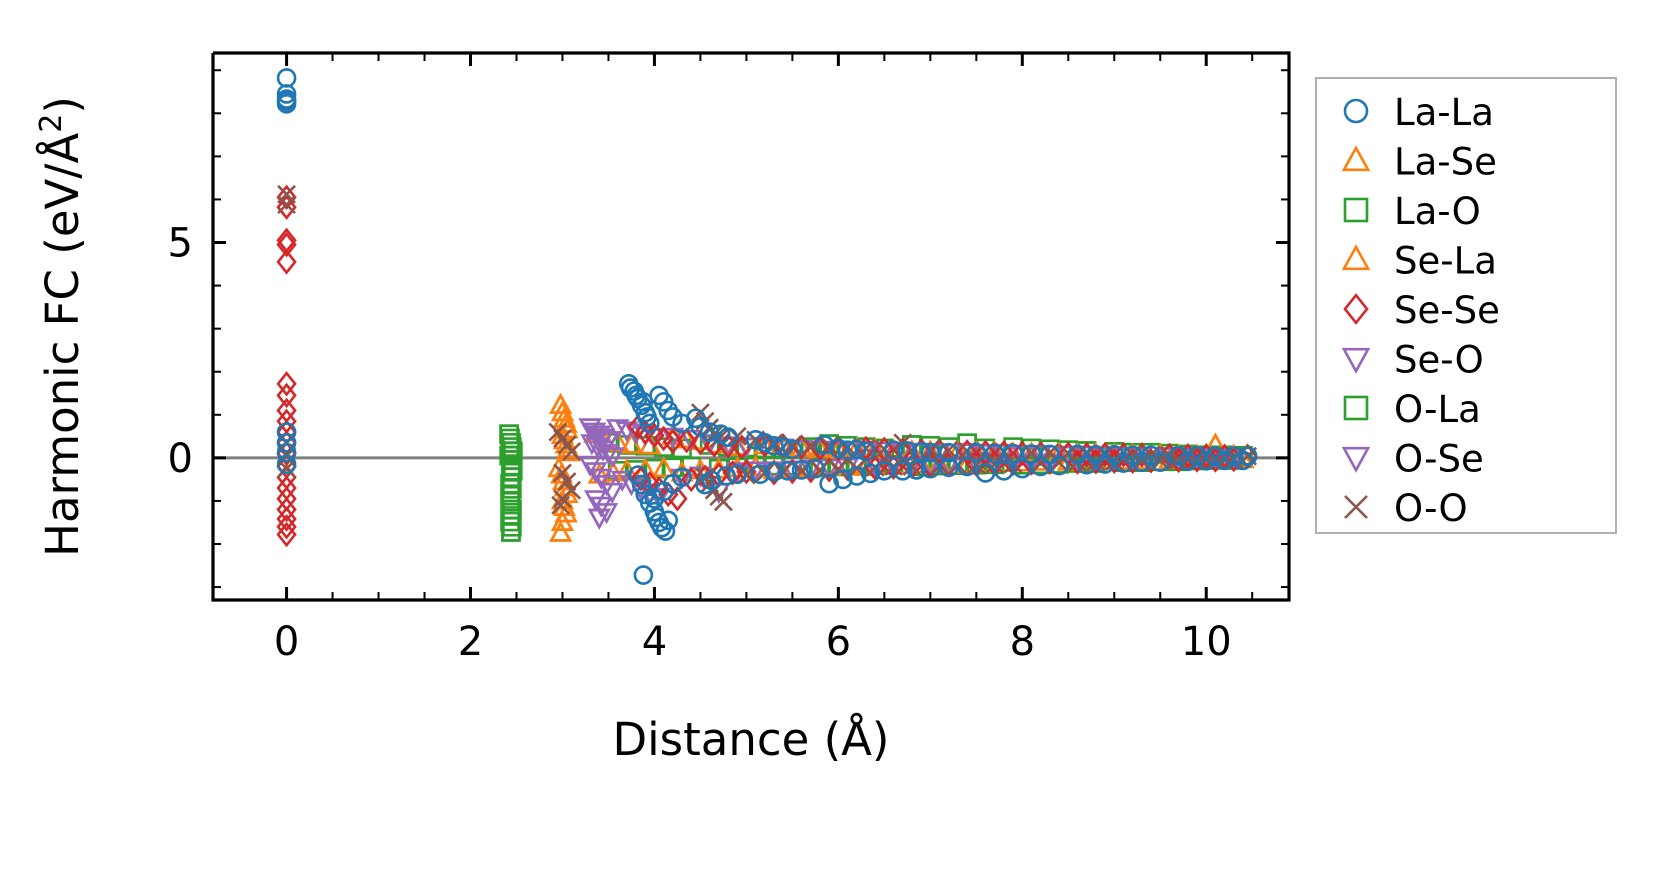 The height and width of the screenshot is (883, 1680). I want to click on legend-label: O-Se, so click(1439, 459).